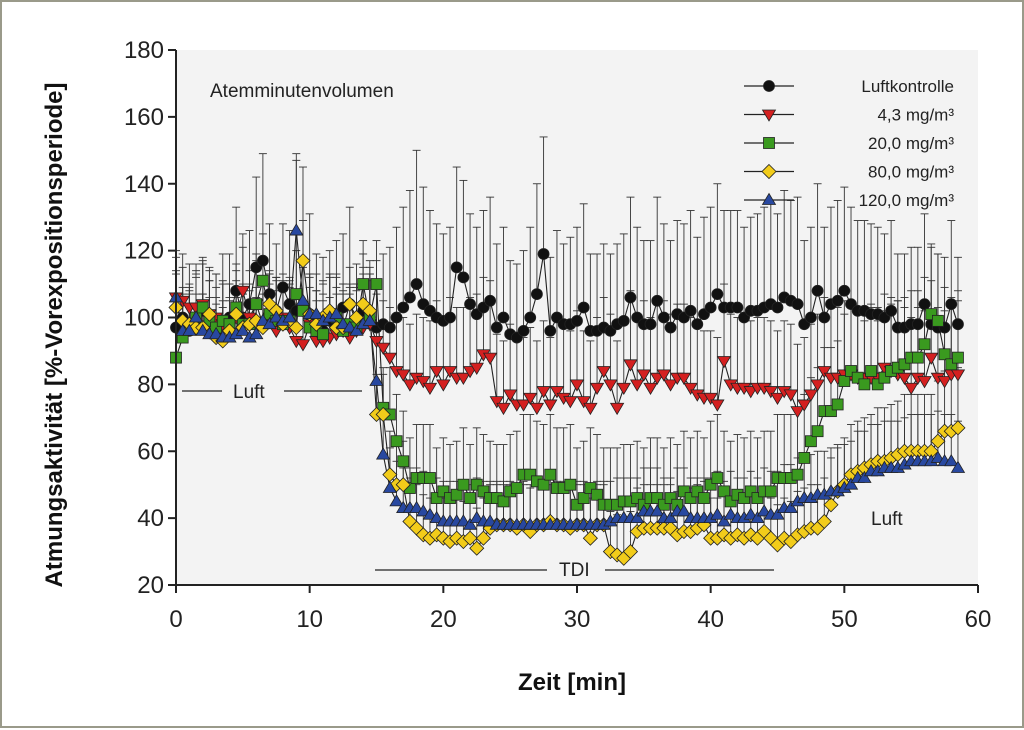 Image resolution: width=1024 pixels, height=730 pixels. I want to click on annotation-luft-post: Luft, so click(887, 519).